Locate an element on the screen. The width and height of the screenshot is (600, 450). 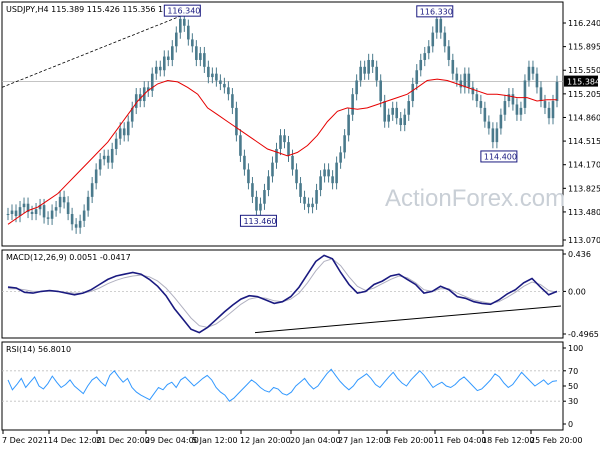
x-tick-label: 14 Dec 12:00 is located at coordinates (75, 440).